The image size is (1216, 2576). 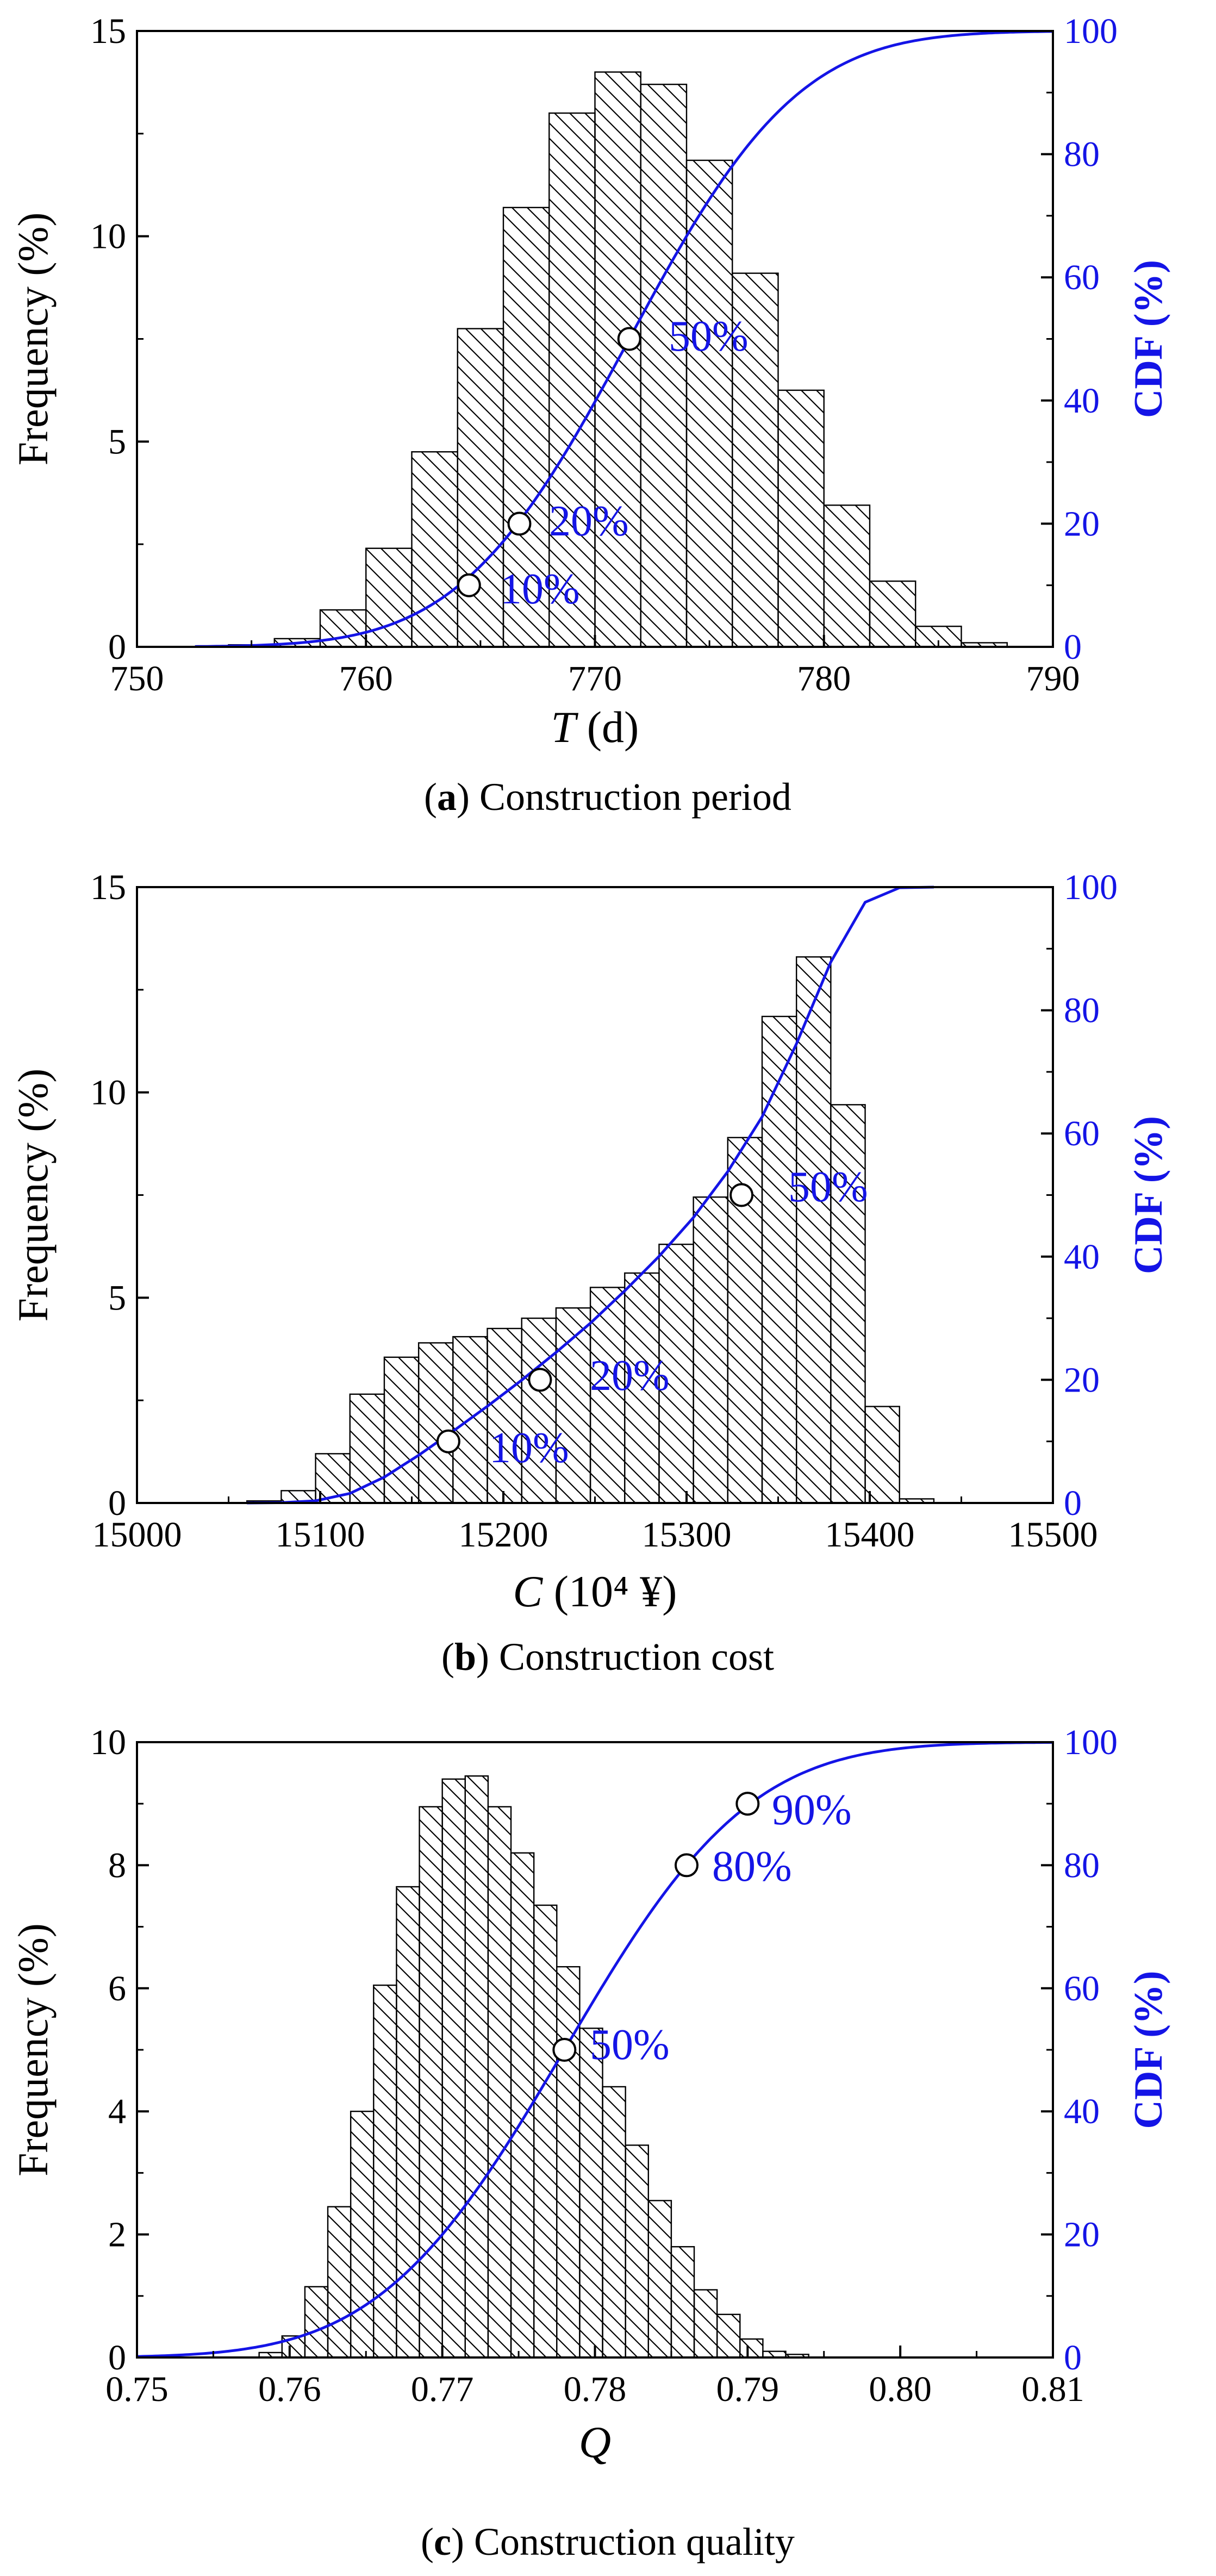 I want to click on cdf-annotation: 90%, so click(x=812, y=1810).